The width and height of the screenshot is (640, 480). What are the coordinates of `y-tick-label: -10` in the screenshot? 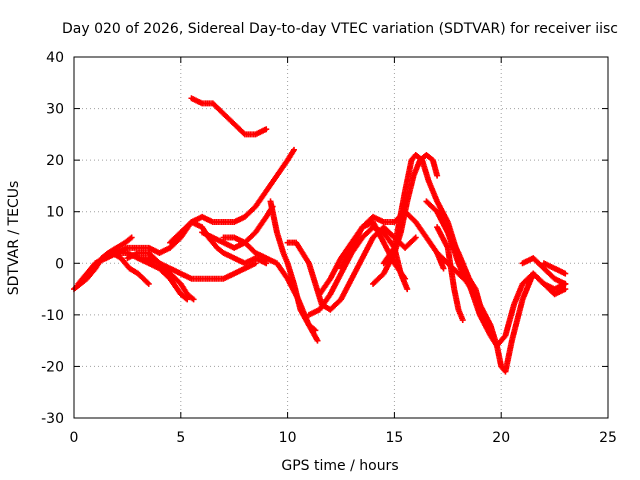 It's located at (52, 316).